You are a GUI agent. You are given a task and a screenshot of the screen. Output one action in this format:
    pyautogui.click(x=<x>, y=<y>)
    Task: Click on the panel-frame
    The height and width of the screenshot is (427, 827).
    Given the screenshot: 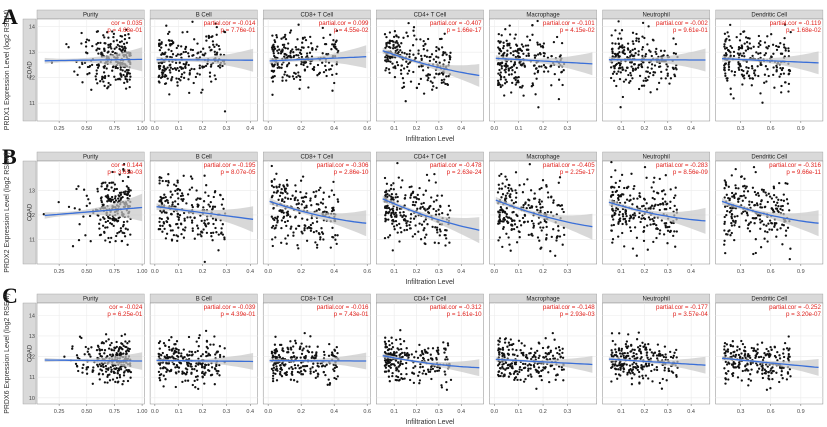 What is the action you would take?
    pyautogui.click(x=203, y=70)
    